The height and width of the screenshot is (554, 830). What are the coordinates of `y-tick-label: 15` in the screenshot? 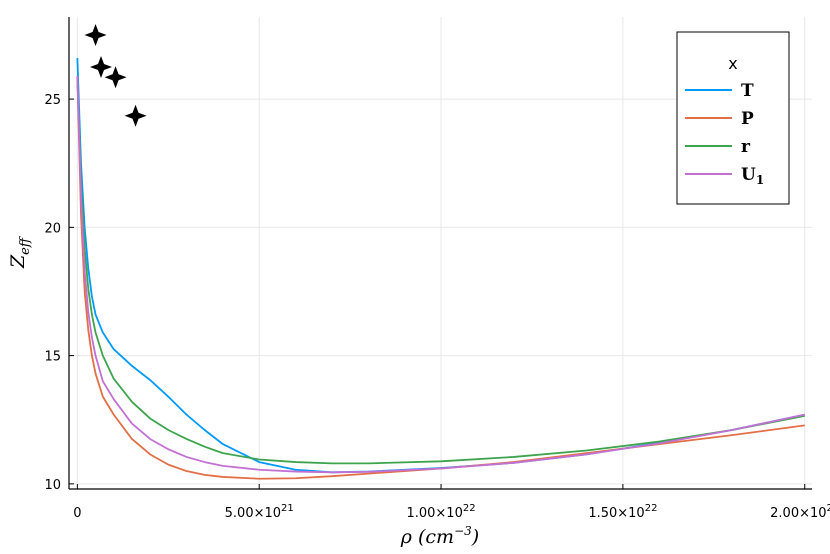 It's located at (52, 357).